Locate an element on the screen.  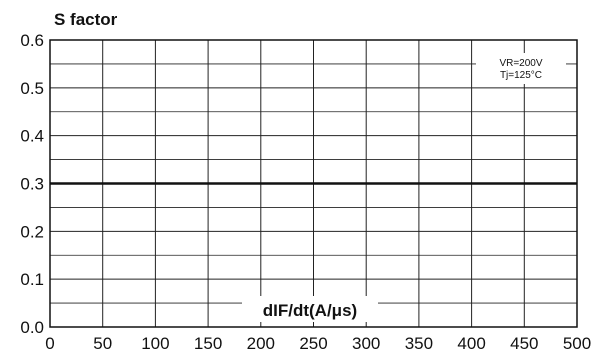
y-tick-label: 0.2 is located at coordinates (32, 231).